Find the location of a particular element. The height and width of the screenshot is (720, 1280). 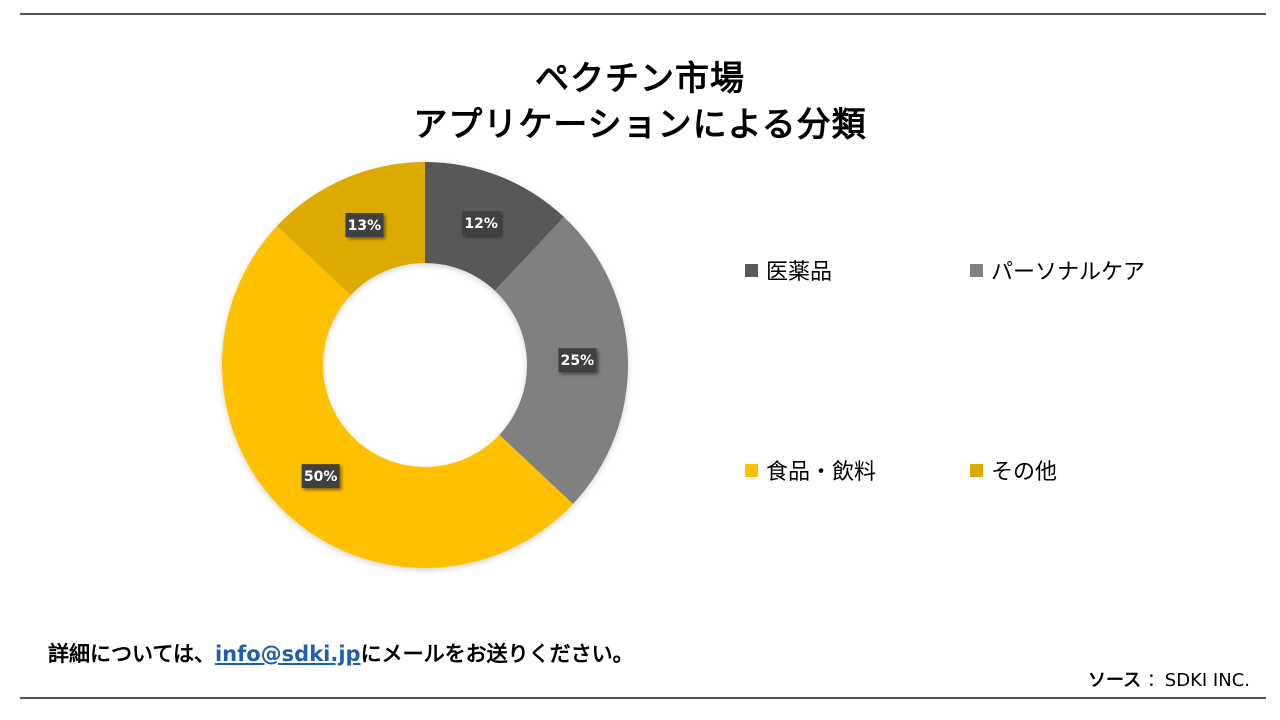

contact-prefix: 詳細については、 is located at coordinates (131, 654).